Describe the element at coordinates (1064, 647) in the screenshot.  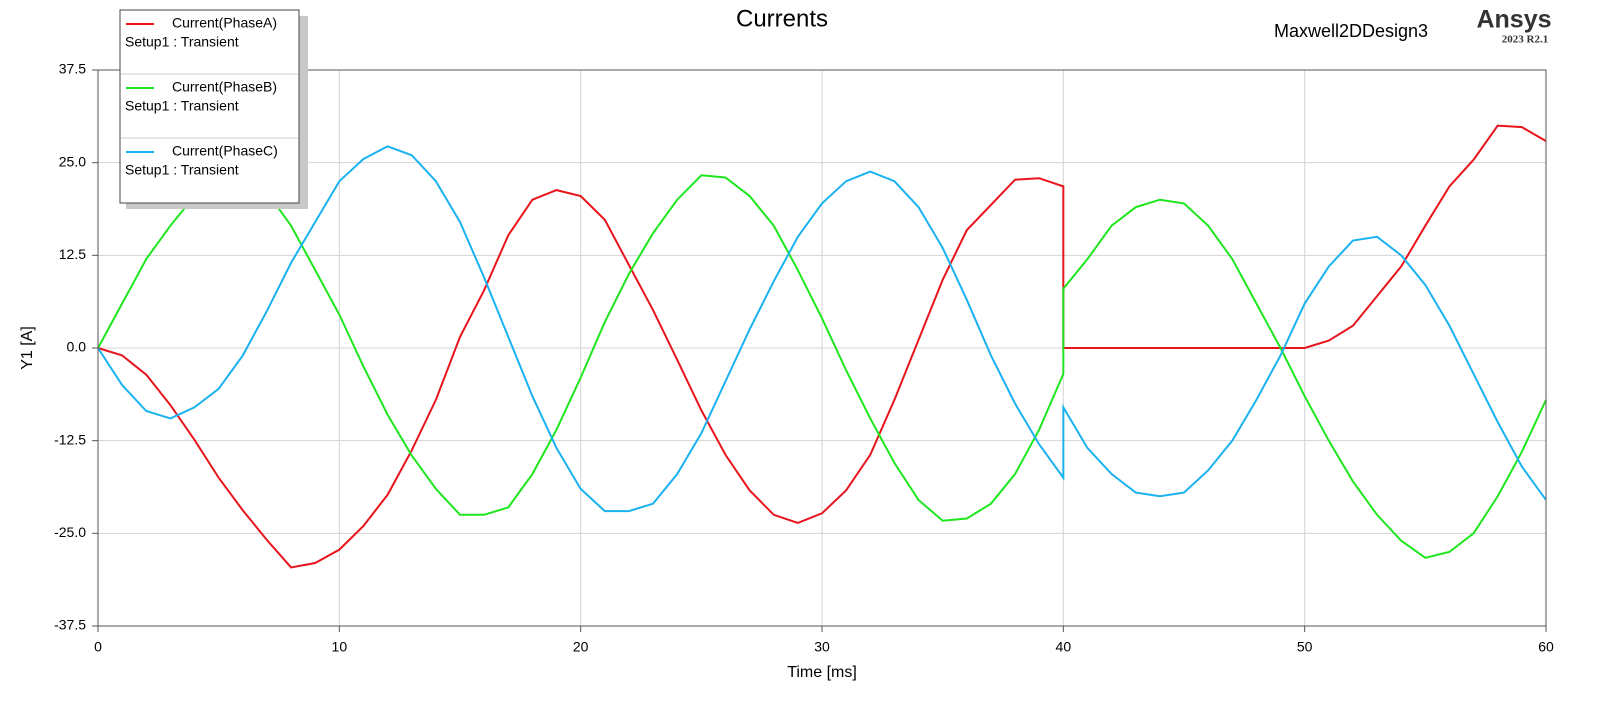
I see `x-tick-label: 40` at that location.